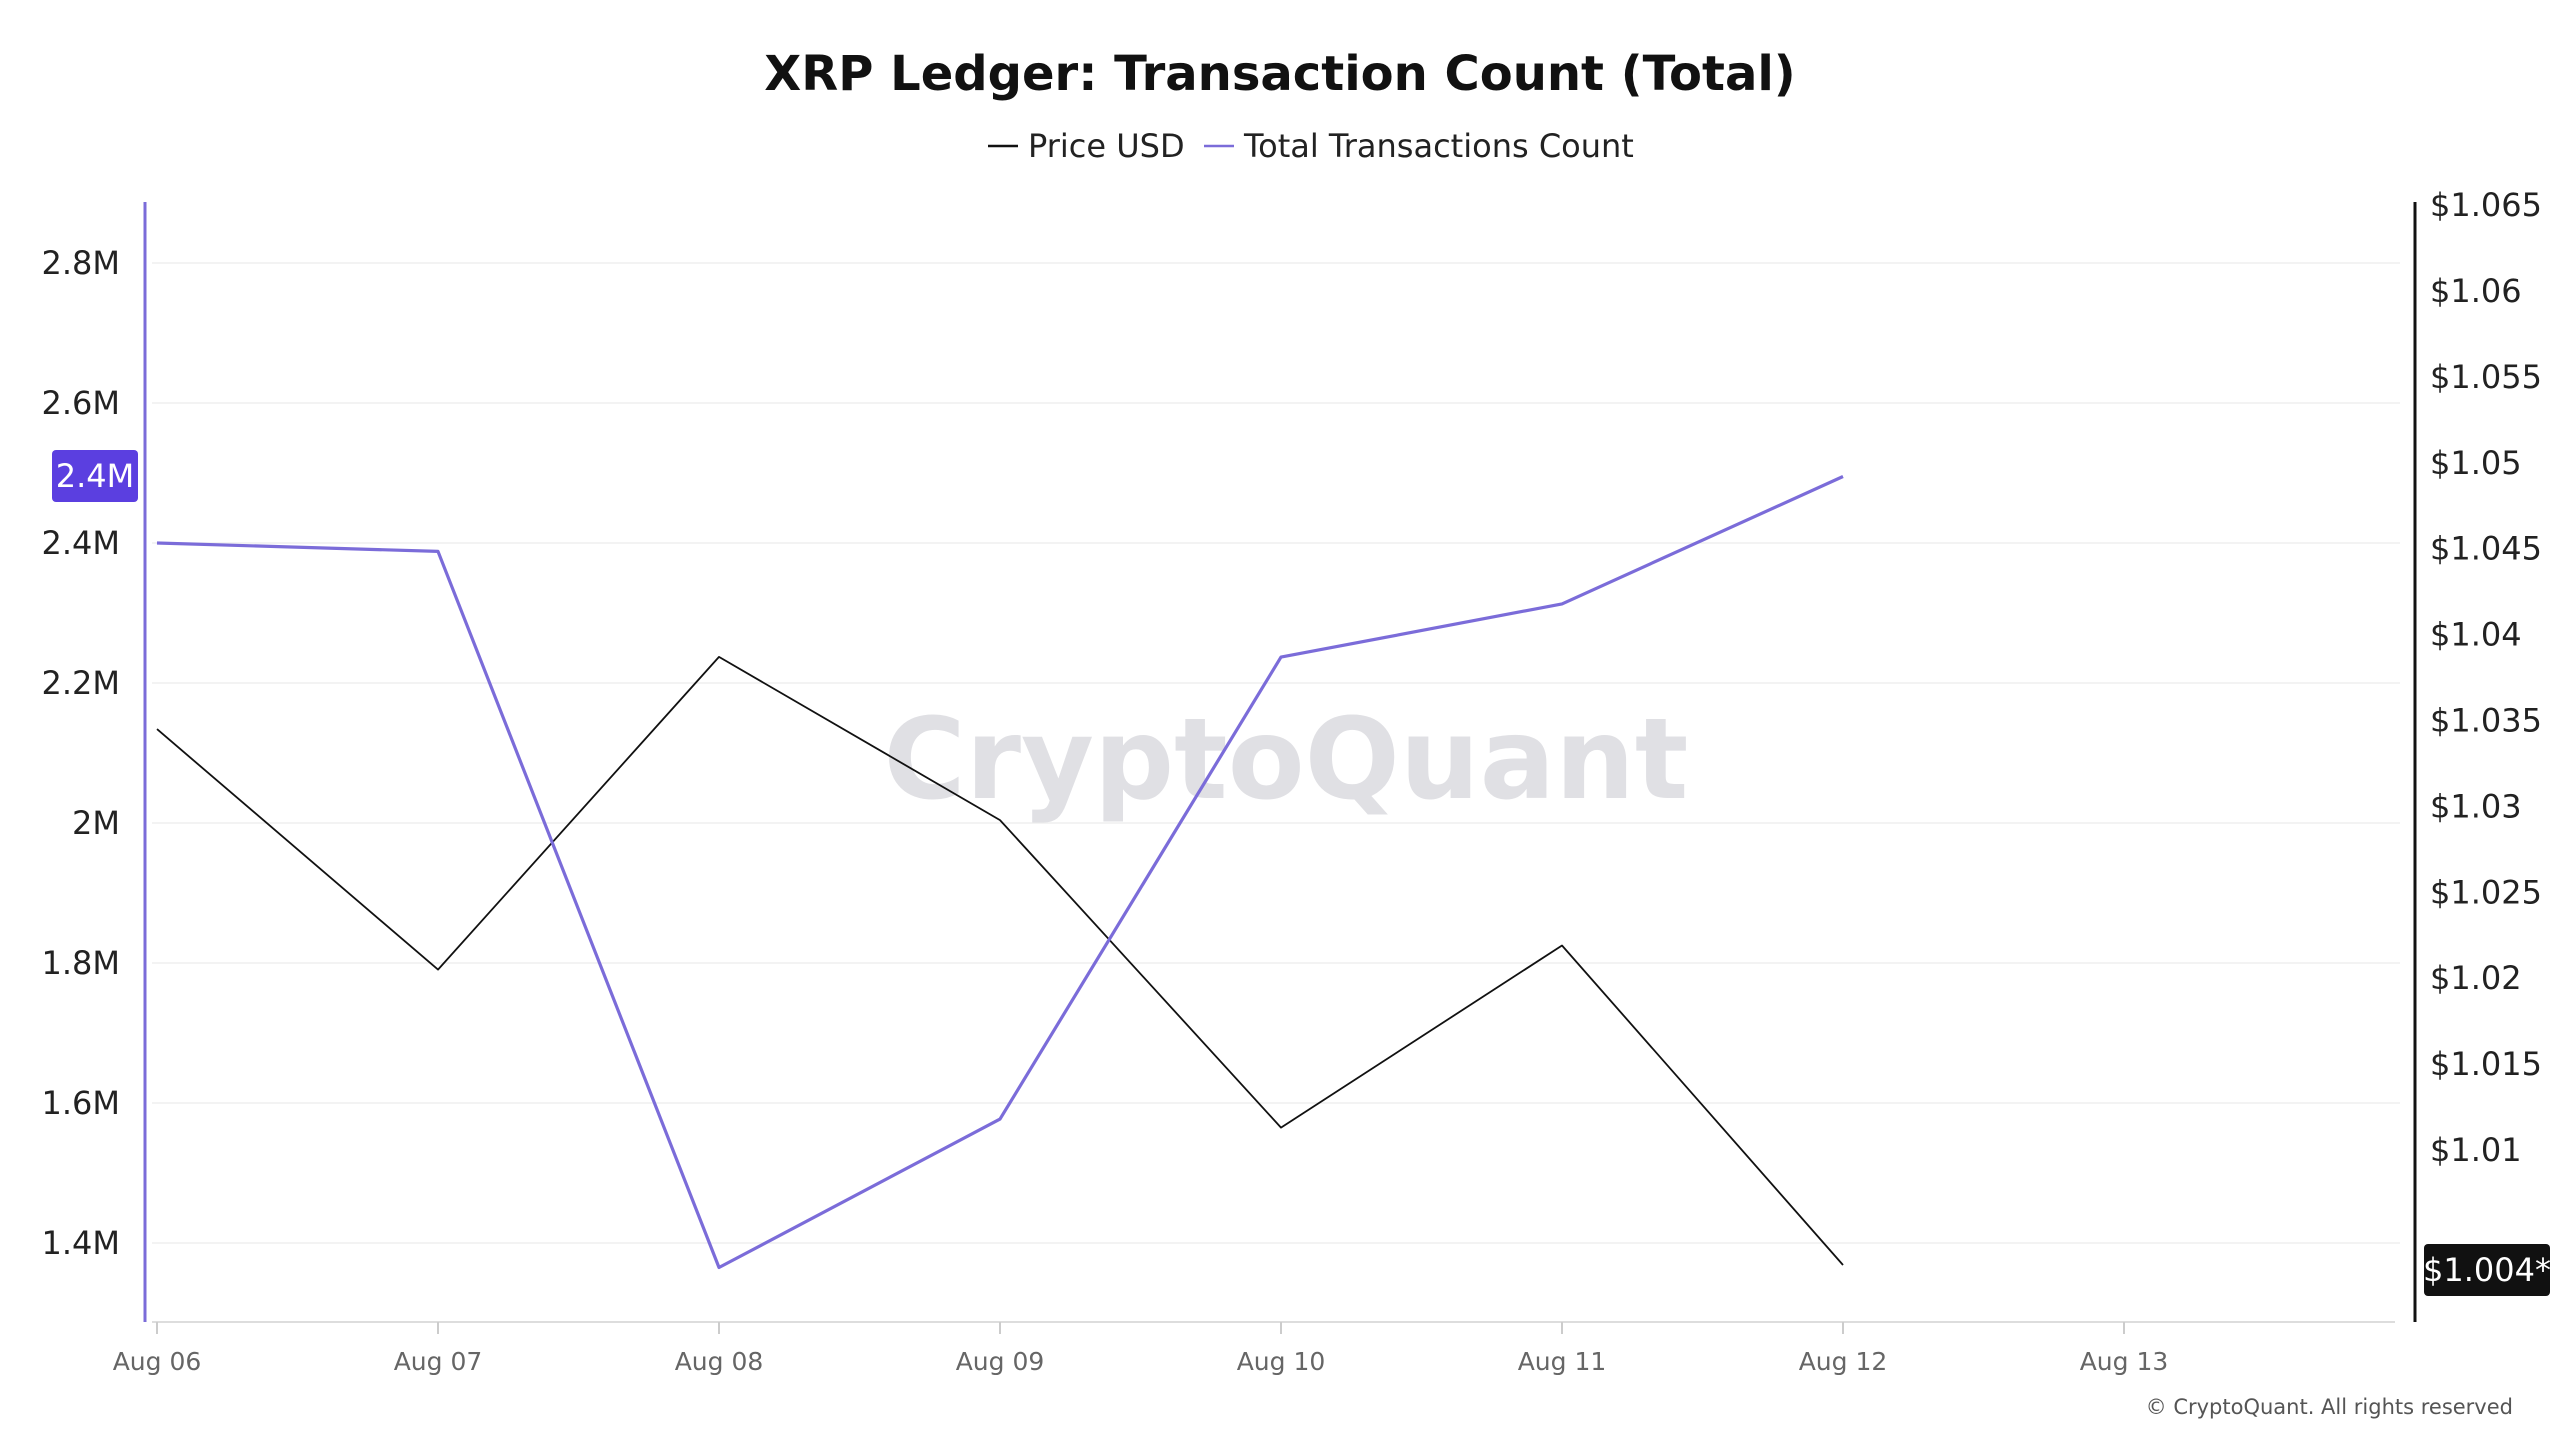 This screenshot has height=1440, width=2560. I want to click on right-axis-tick-label: $1.025, so click(2486, 892).